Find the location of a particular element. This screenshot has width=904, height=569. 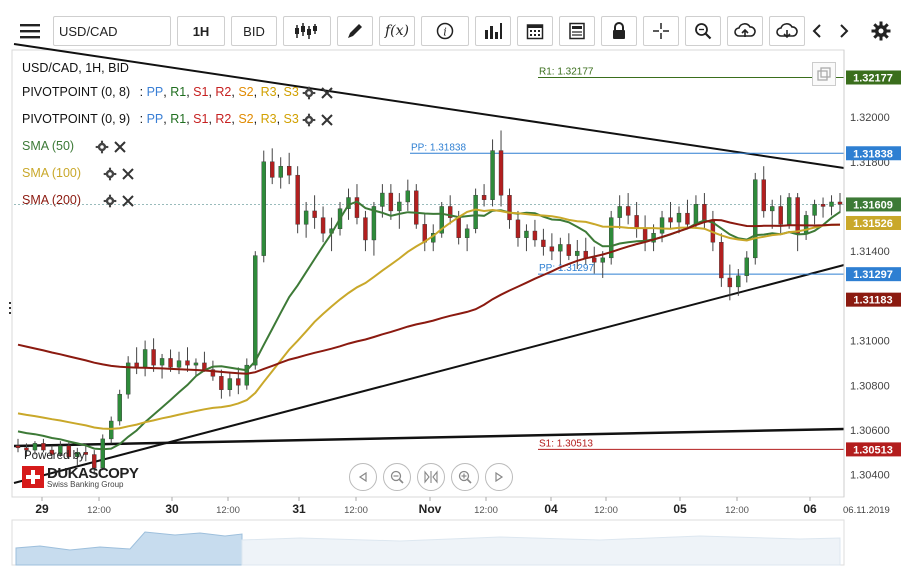

x-tick-label: 31 is located at coordinates (299, 509).